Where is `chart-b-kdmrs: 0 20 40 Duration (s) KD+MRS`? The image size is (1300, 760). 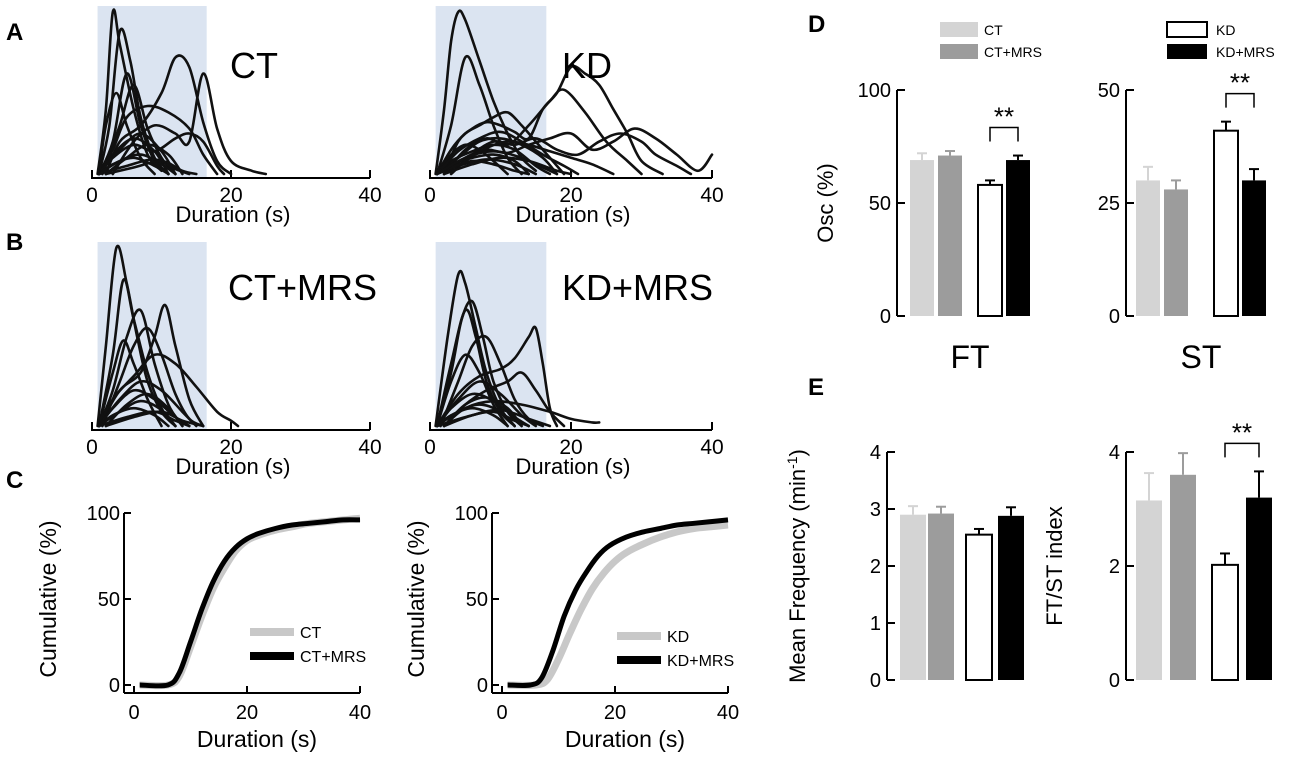
chart-b-kdmrs: 0 20 40 Duration (s) KD+MRS is located at coordinates (574, 360).